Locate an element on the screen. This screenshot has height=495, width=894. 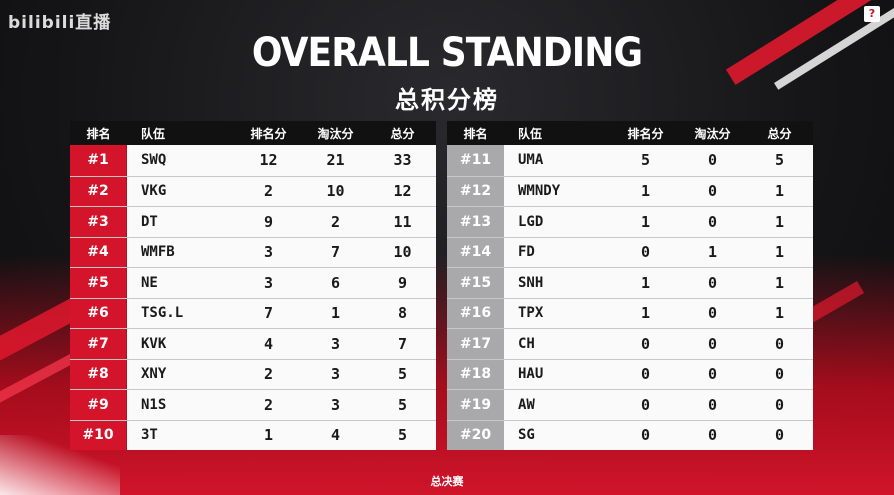
total-points: 12 is located at coordinates (402, 191).